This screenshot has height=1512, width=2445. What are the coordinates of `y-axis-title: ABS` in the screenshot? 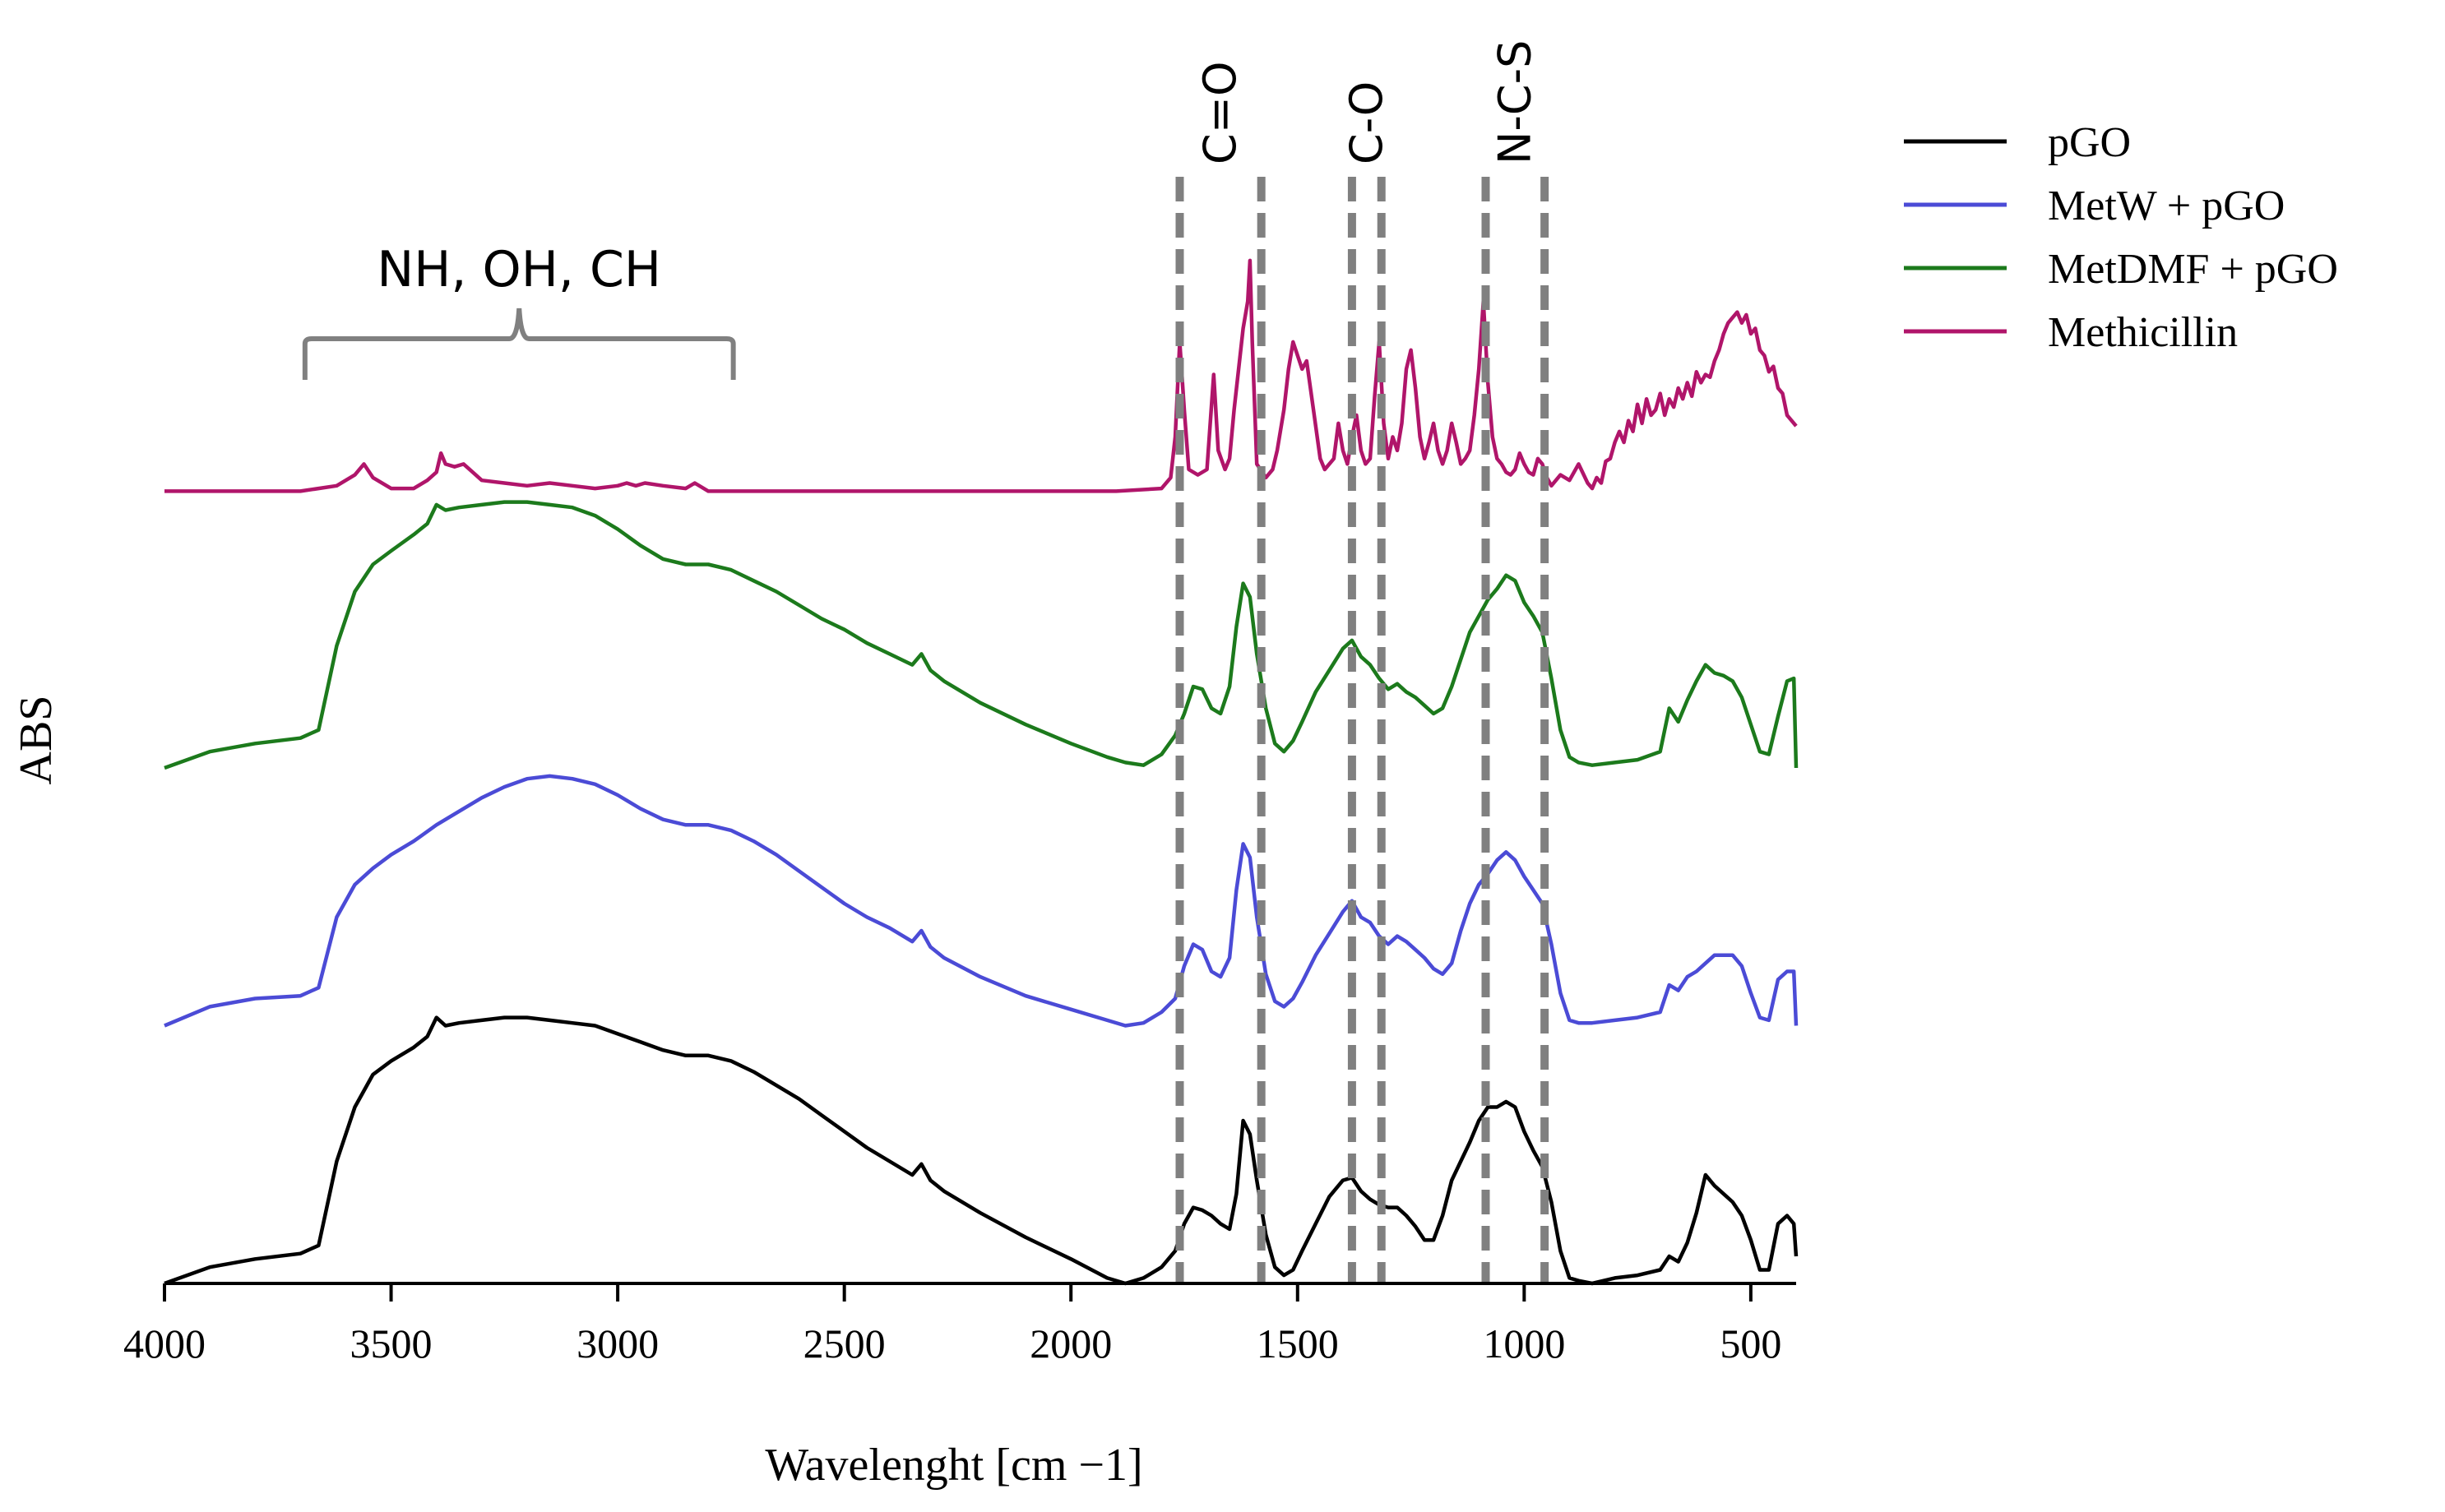 It's located at (36, 740).